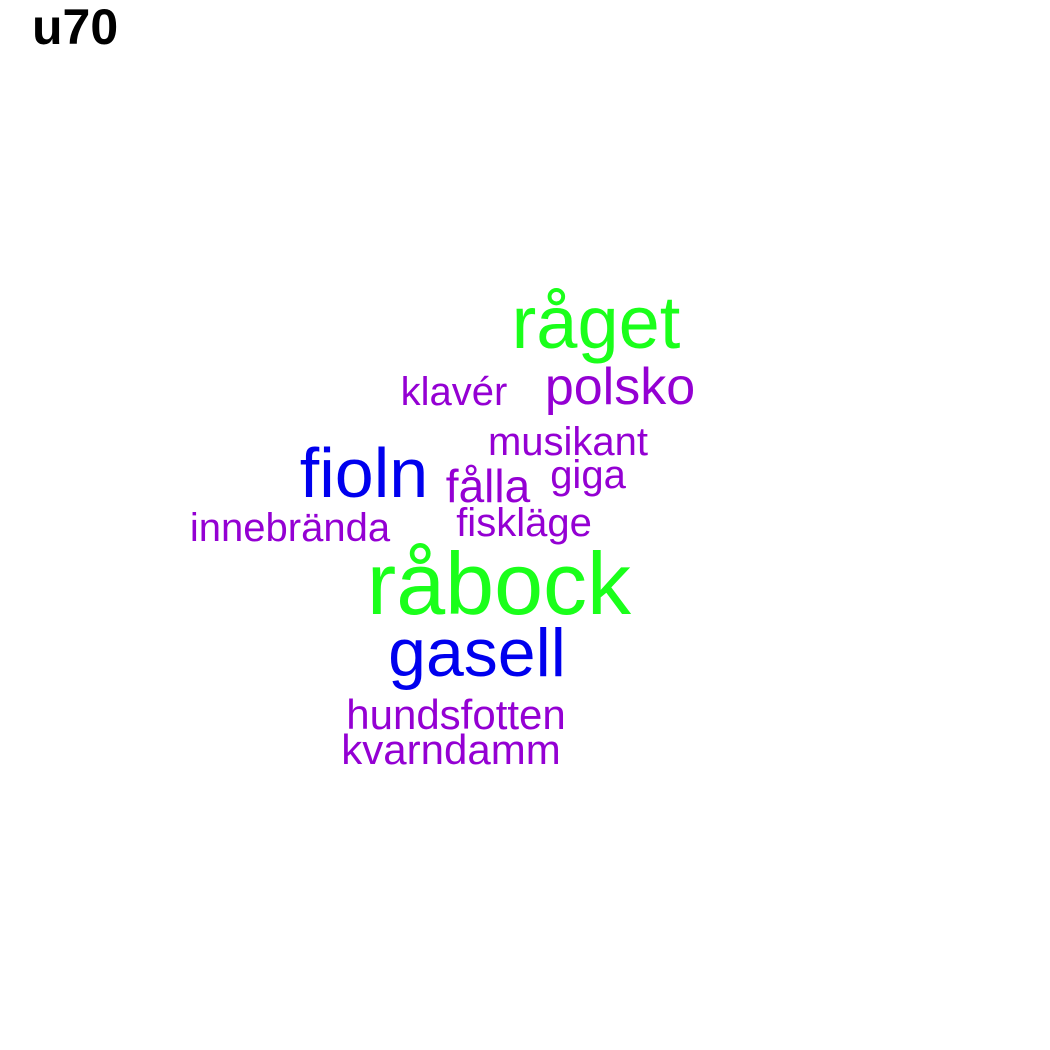 The image size is (1050, 1050). Describe the element at coordinates (364, 473) in the screenshot. I see `word-fioln: fioln` at that location.